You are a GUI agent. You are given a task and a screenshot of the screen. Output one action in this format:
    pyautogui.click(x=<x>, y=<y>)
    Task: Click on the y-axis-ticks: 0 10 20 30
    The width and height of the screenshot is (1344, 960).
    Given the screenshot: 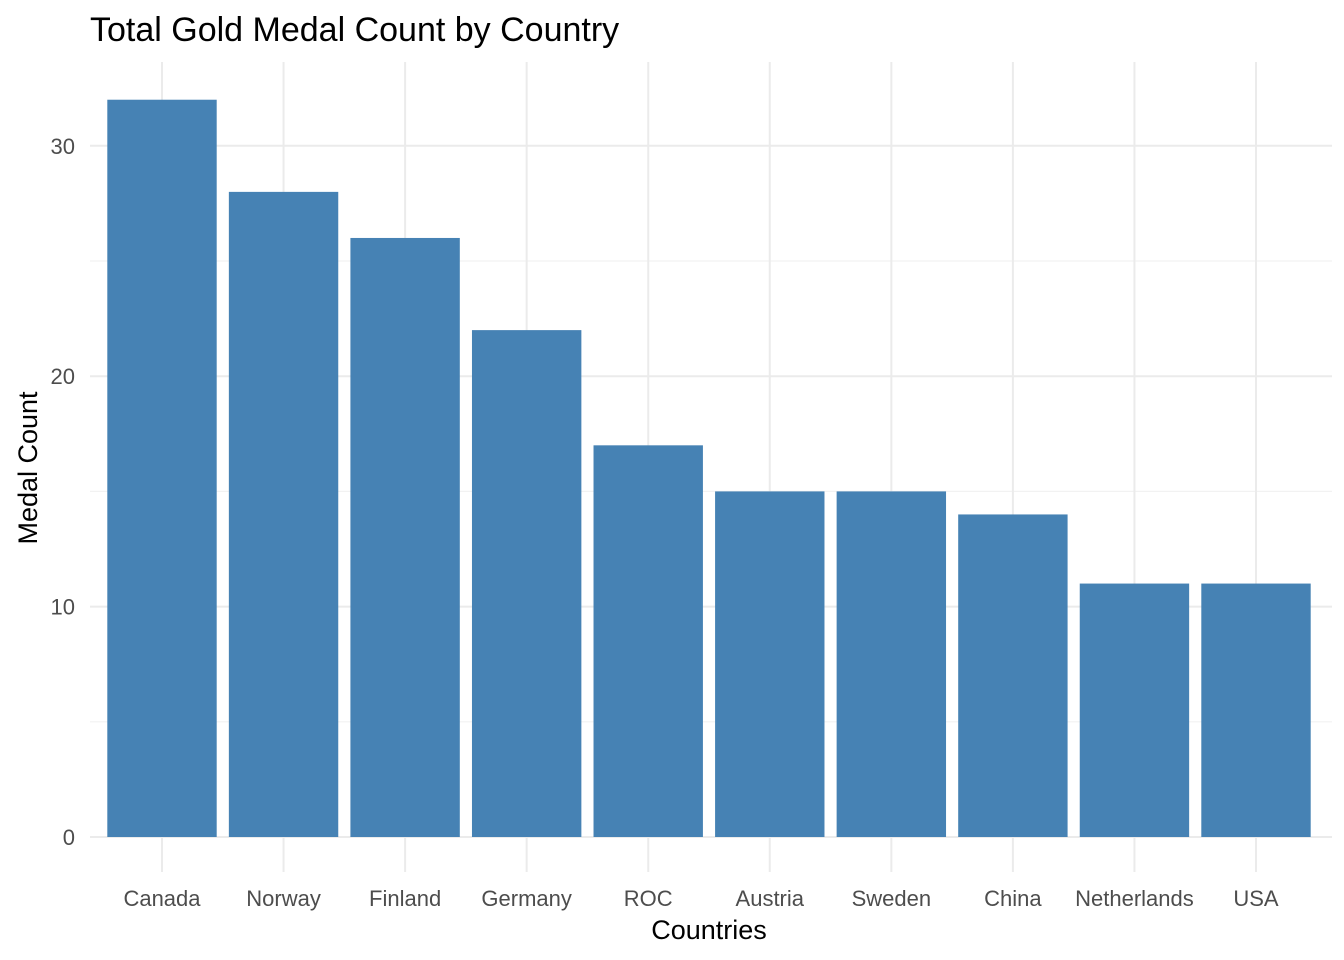 What is the action you would take?
    pyautogui.click(x=63, y=492)
    